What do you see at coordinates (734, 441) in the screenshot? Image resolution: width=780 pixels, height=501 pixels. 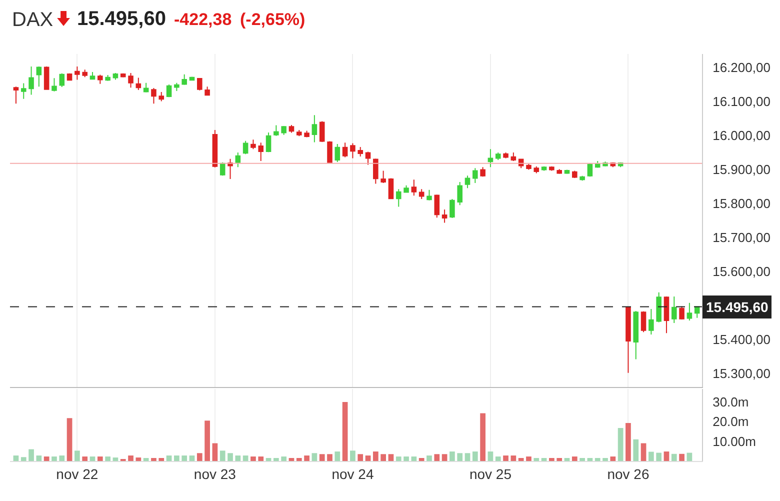 I see `y-tick-label: 10.00m` at bounding box center [734, 441].